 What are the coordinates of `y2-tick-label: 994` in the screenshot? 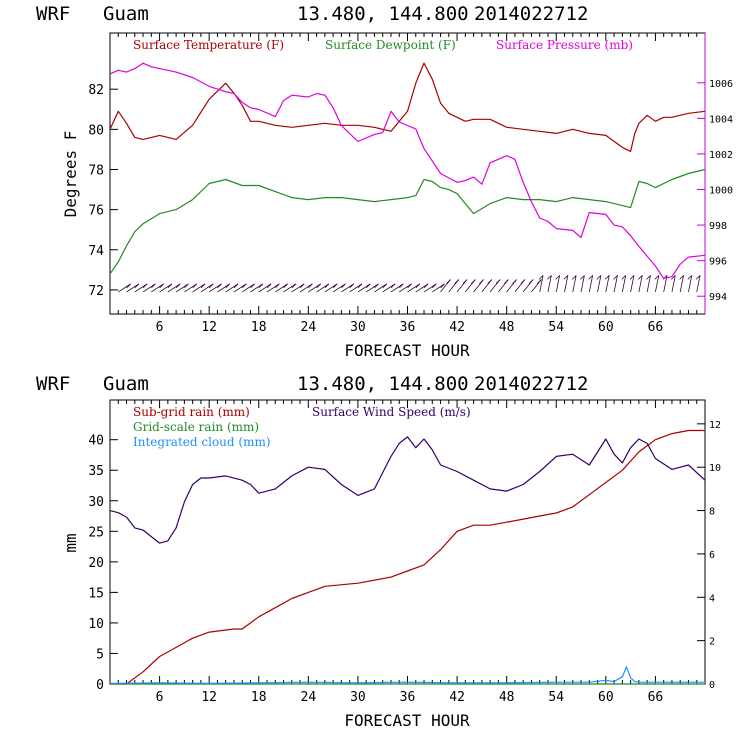 It's located at (718, 297).